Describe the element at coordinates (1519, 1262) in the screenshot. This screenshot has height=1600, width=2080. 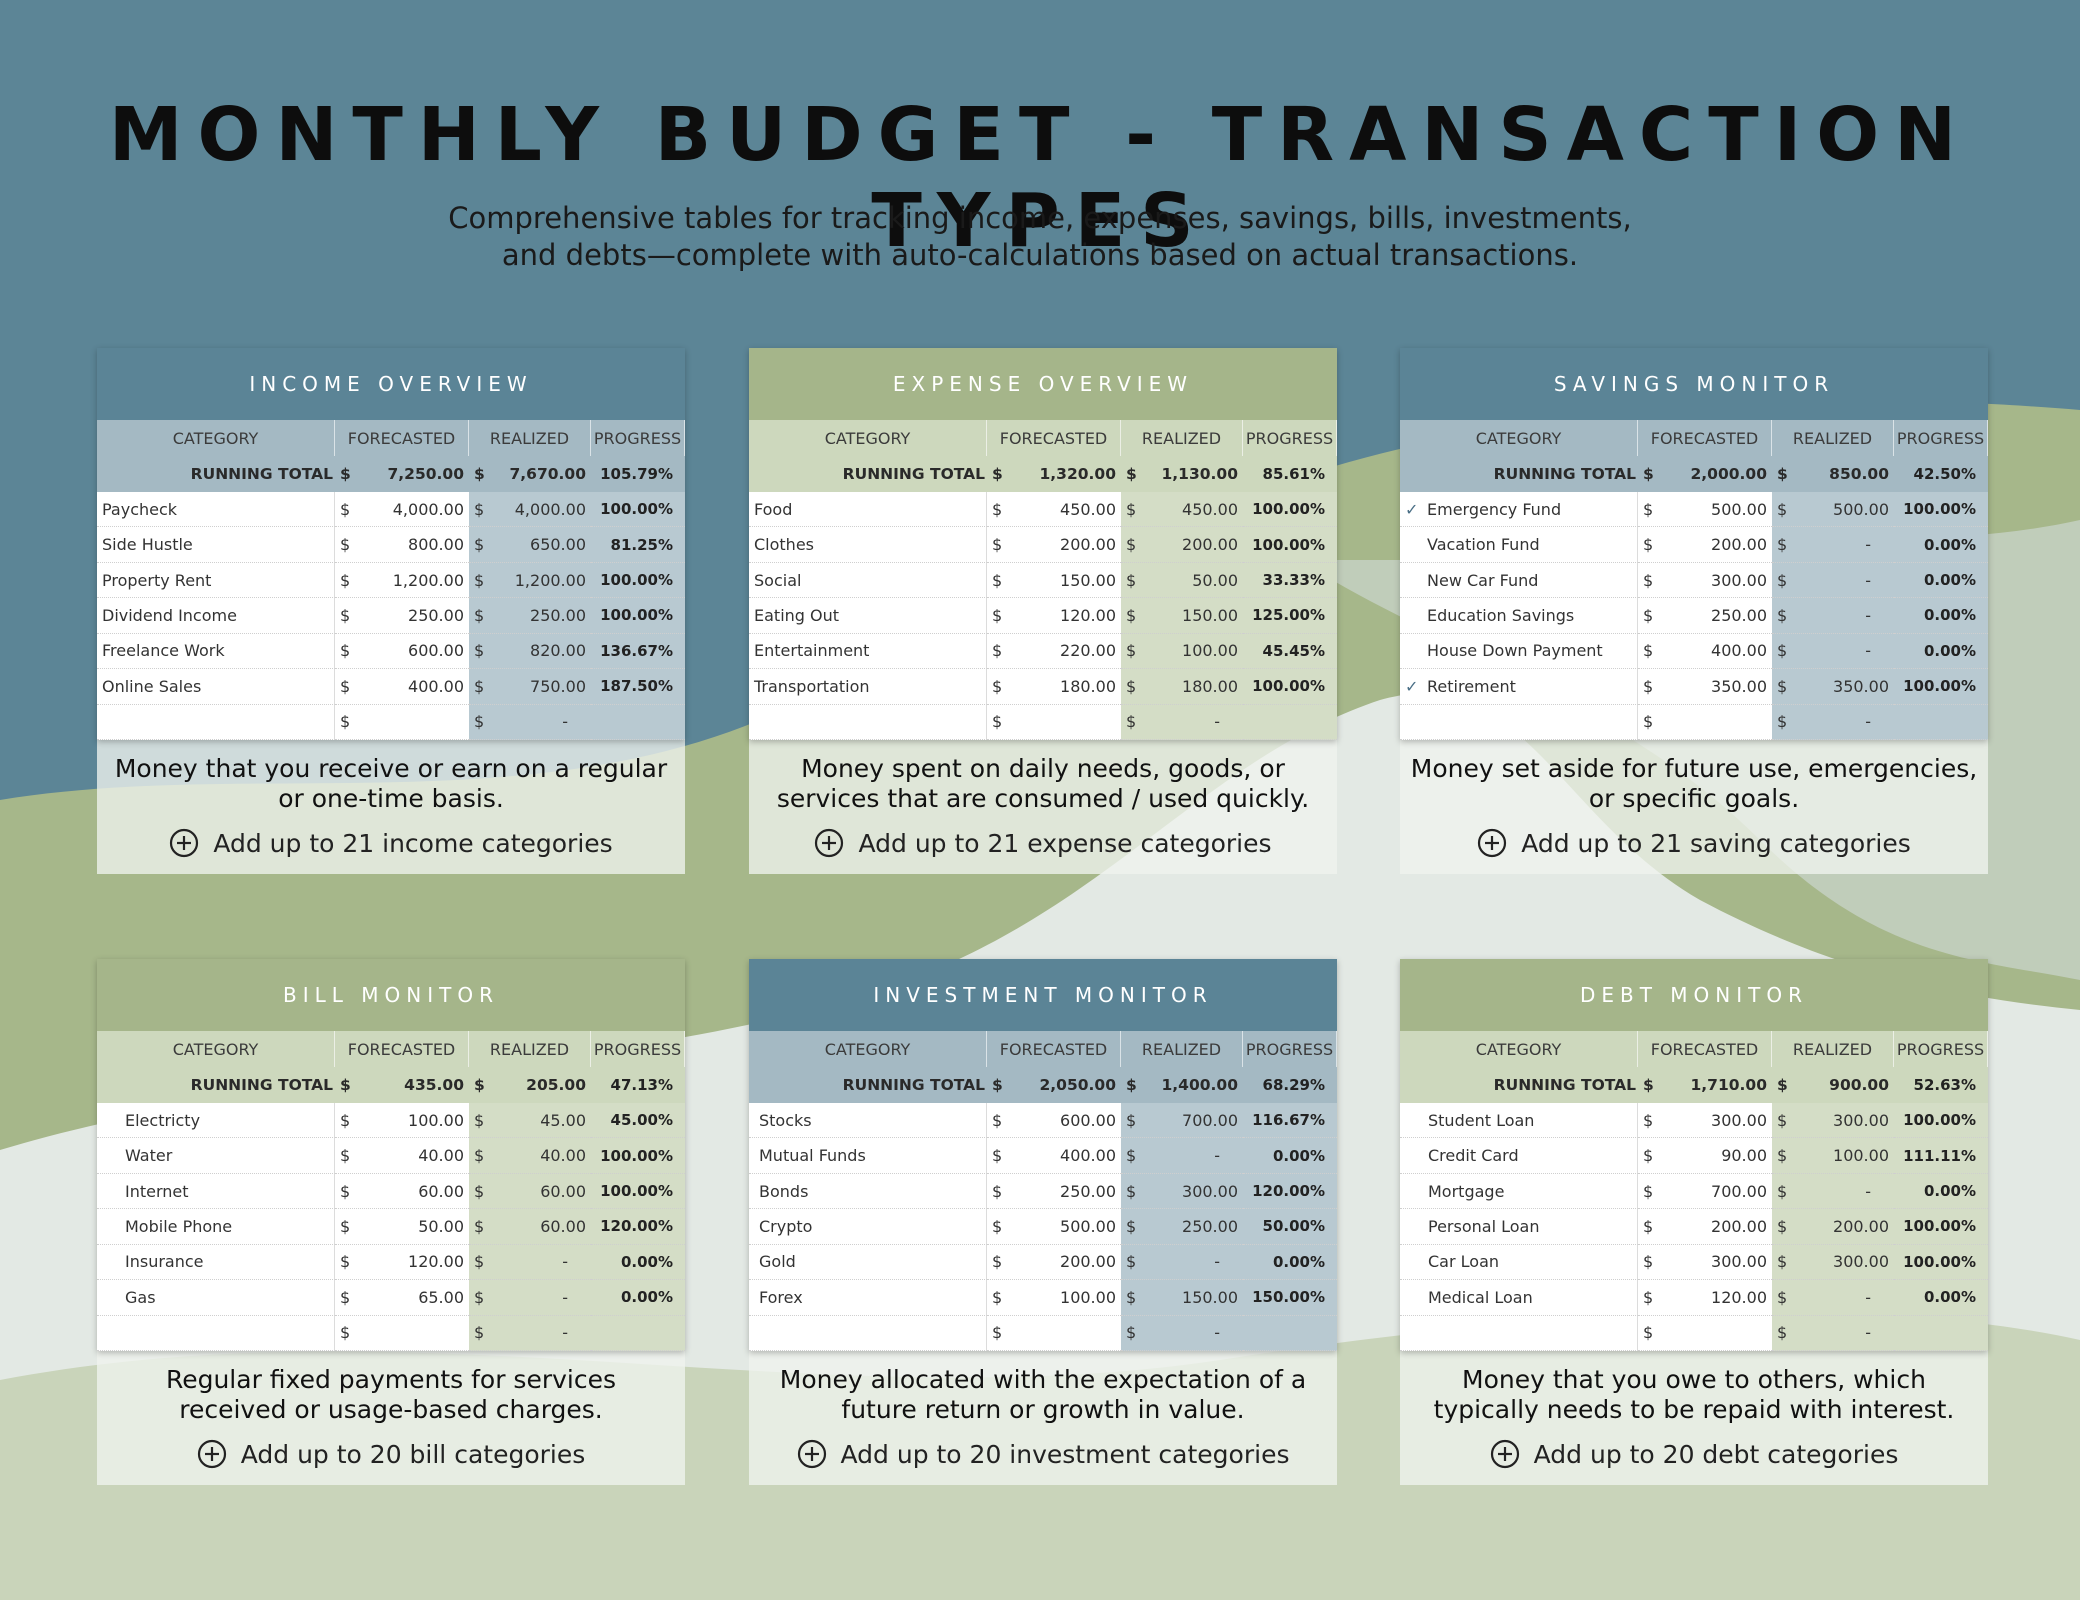
I see `category-cell: Car Loan` at that location.